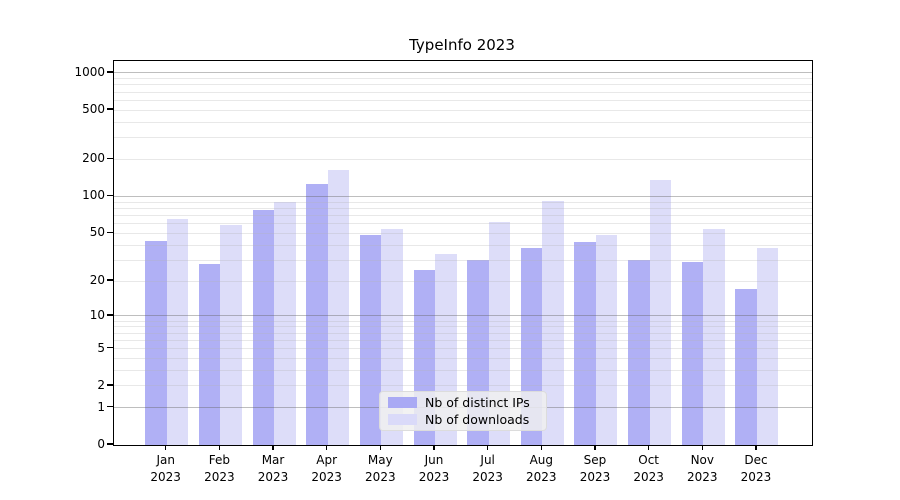  I want to click on x-tick-label-jun: Jun 2023, so click(434, 469).